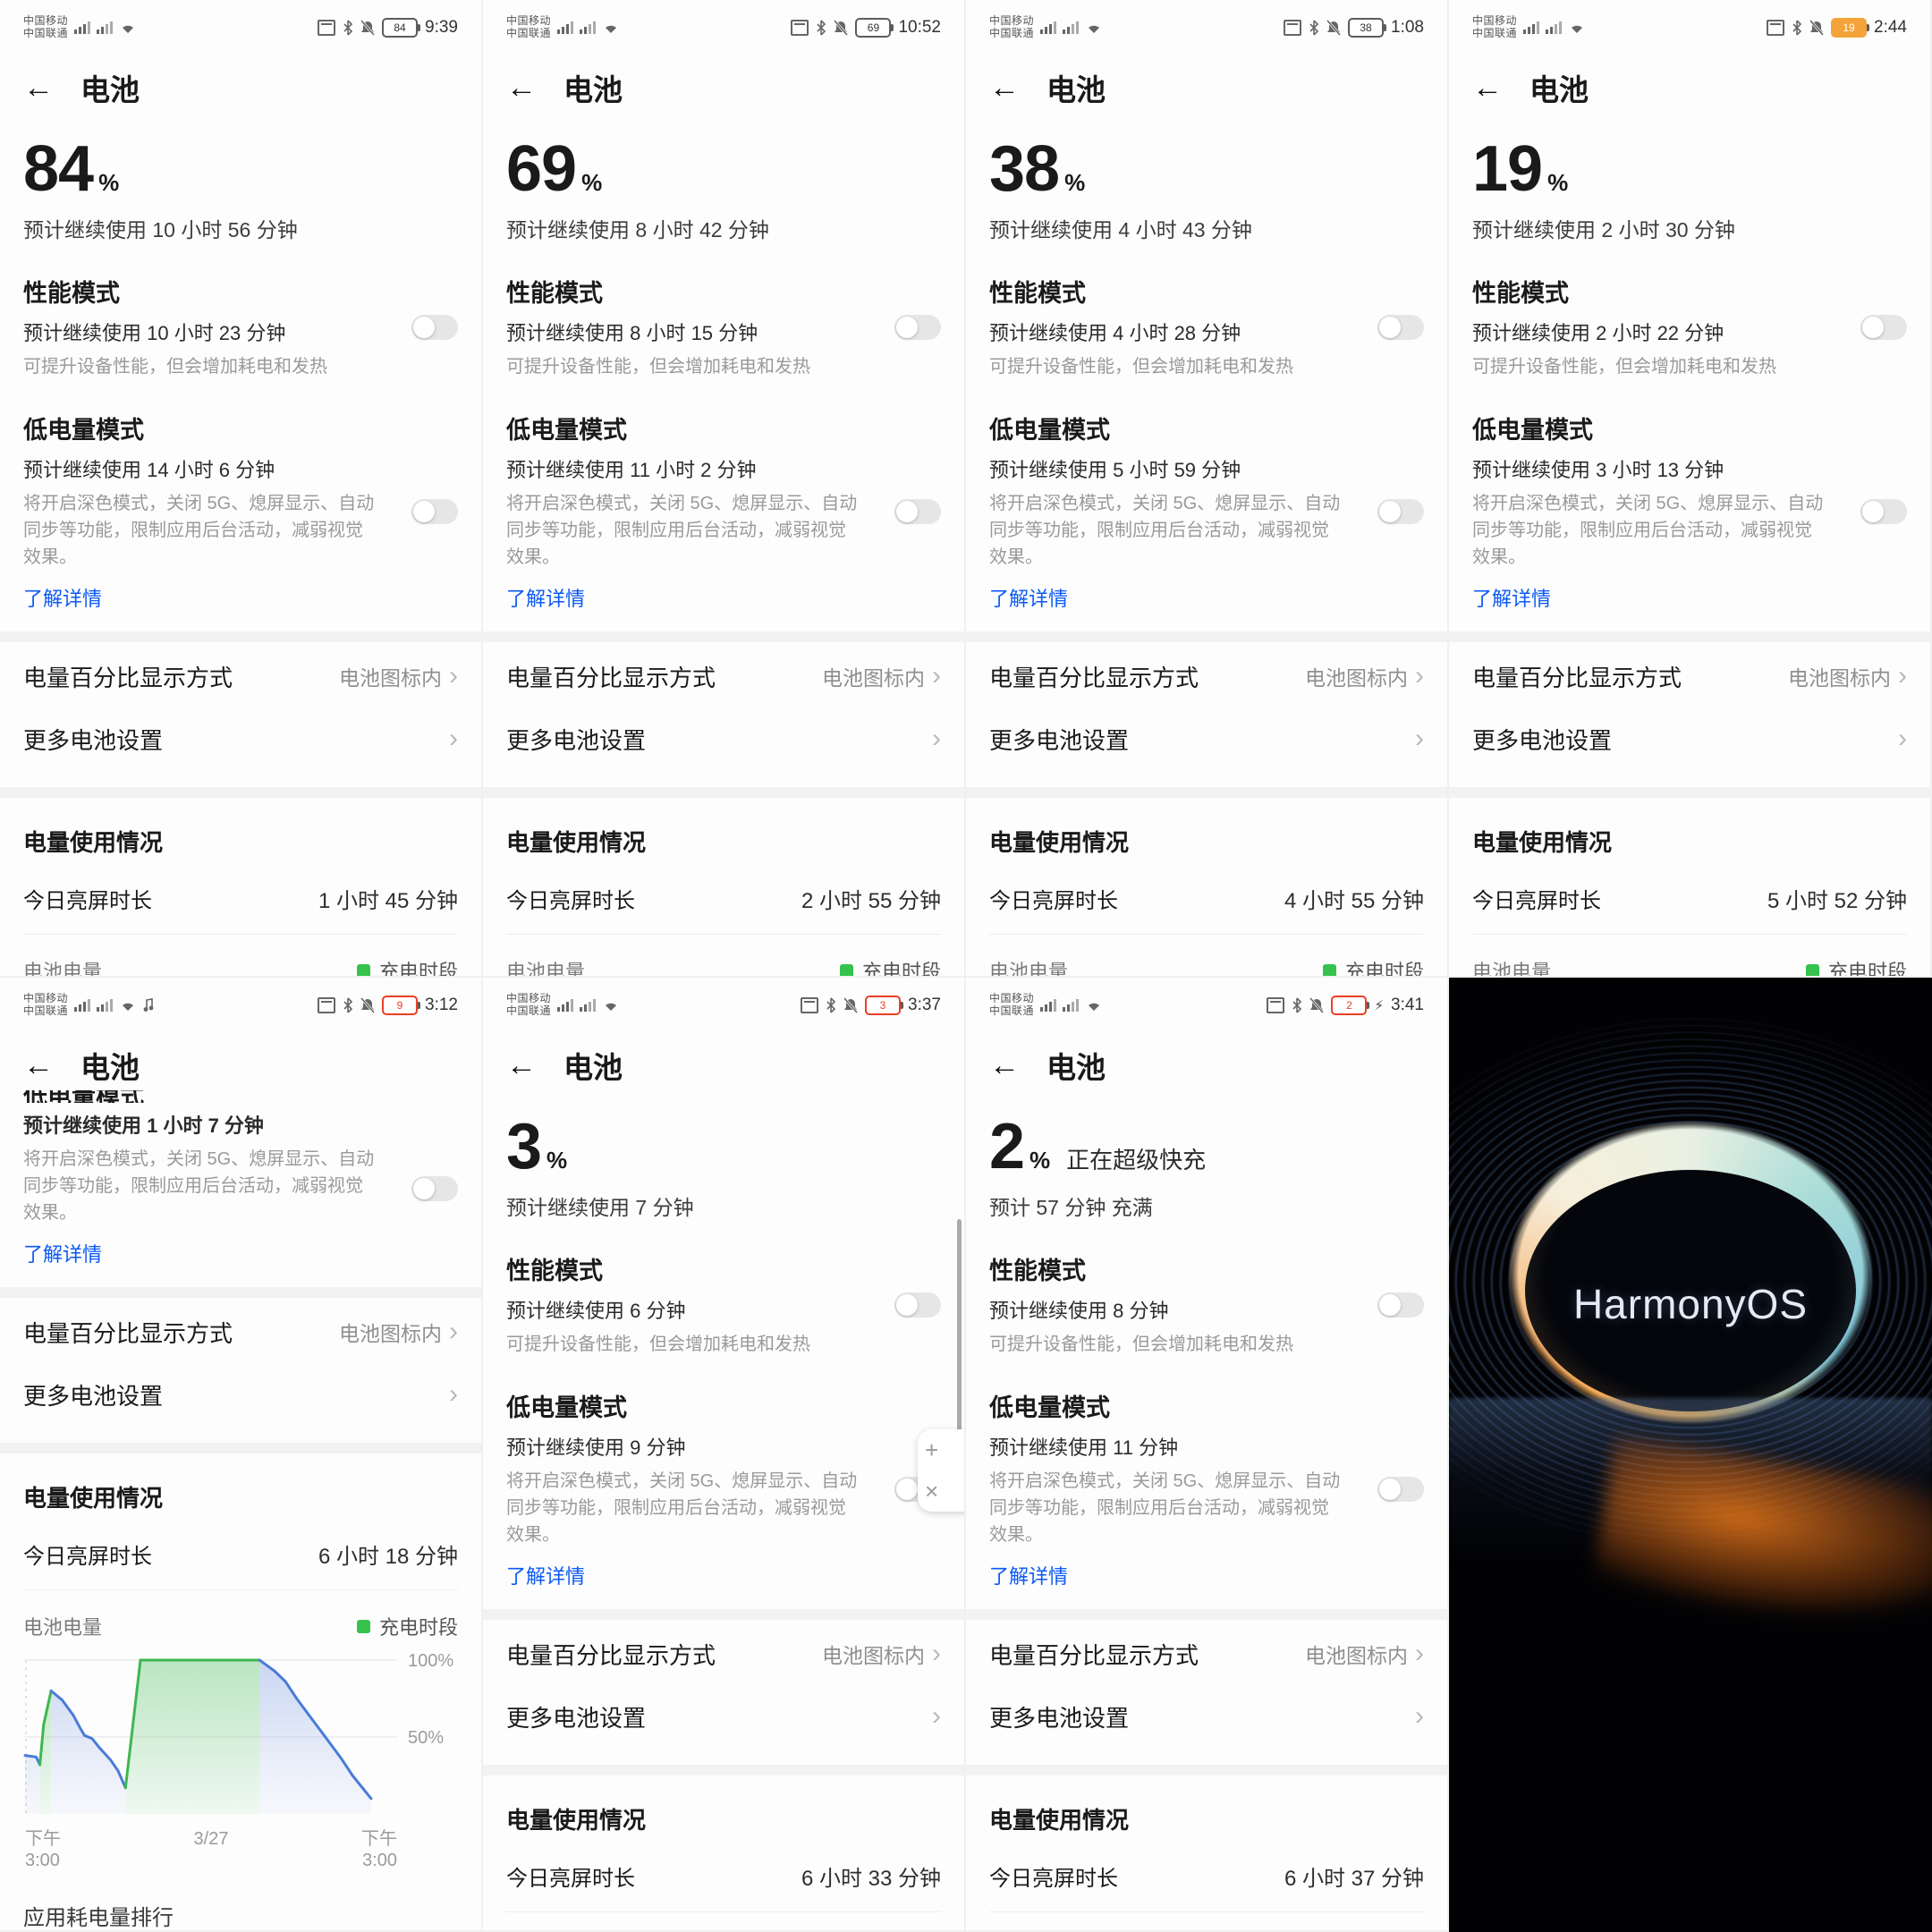 The image size is (1932, 1932). What do you see at coordinates (1115, 333) in the screenshot?
I see `performance-mode-estimate: 预计继续使用 4 小时 28 分钟` at bounding box center [1115, 333].